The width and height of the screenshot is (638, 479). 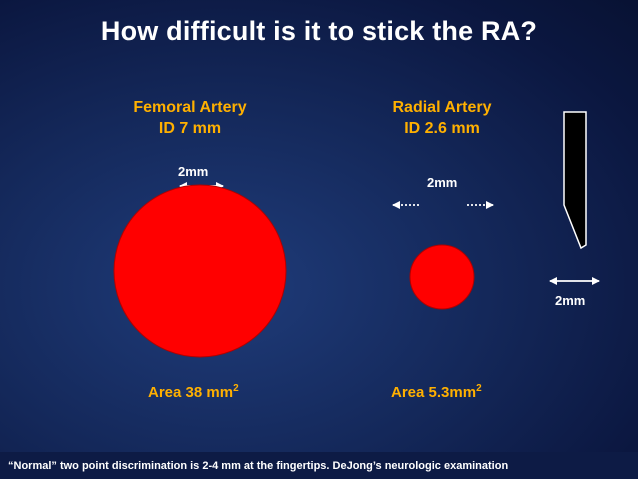 What do you see at coordinates (236, 388) in the screenshot?
I see `femoral-area-sup: 2` at bounding box center [236, 388].